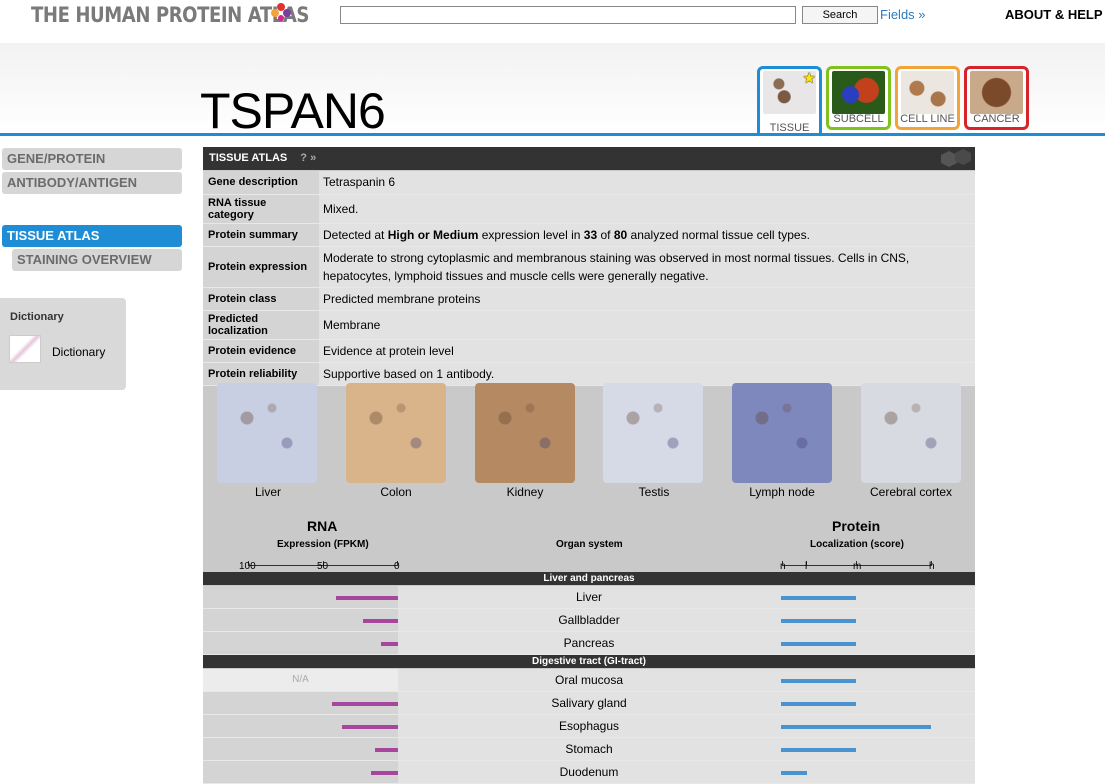 Image resolution: width=1105 pixels, height=784 pixels. I want to click on header-divider, so click(552, 134).